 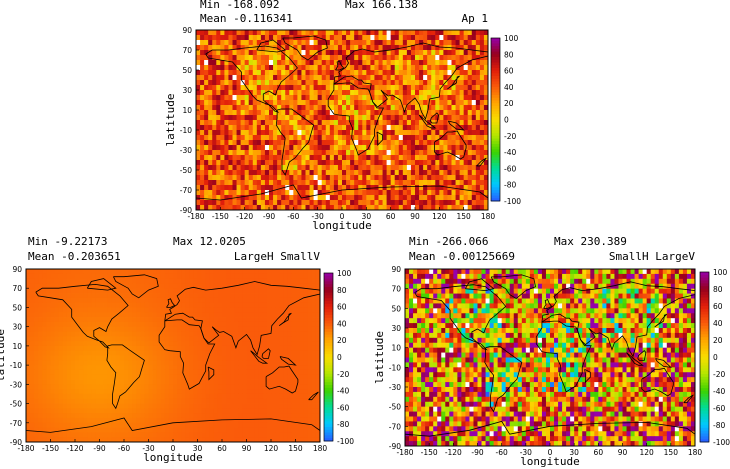 I want to click on colorbar-segment, so click(x=495, y=148).